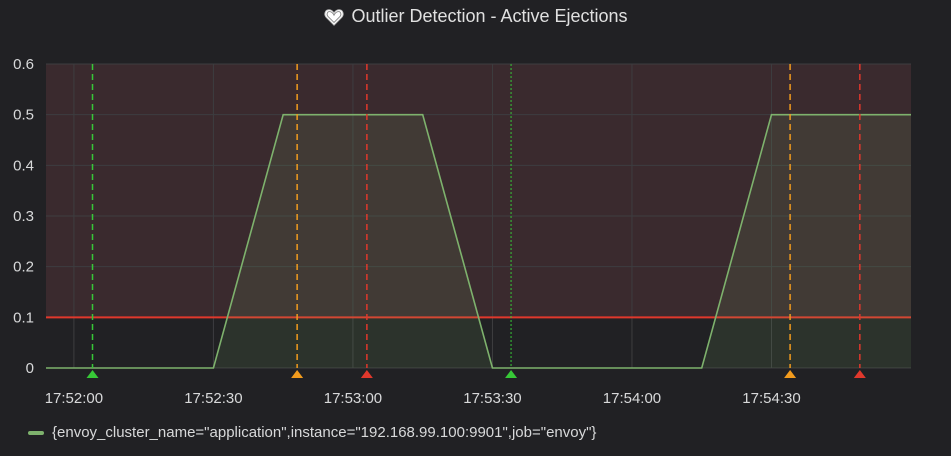 The height and width of the screenshot is (456, 951). What do you see at coordinates (492, 398) in the screenshot?
I see `x-tick-label: 17:53:30` at bounding box center [492, 398].